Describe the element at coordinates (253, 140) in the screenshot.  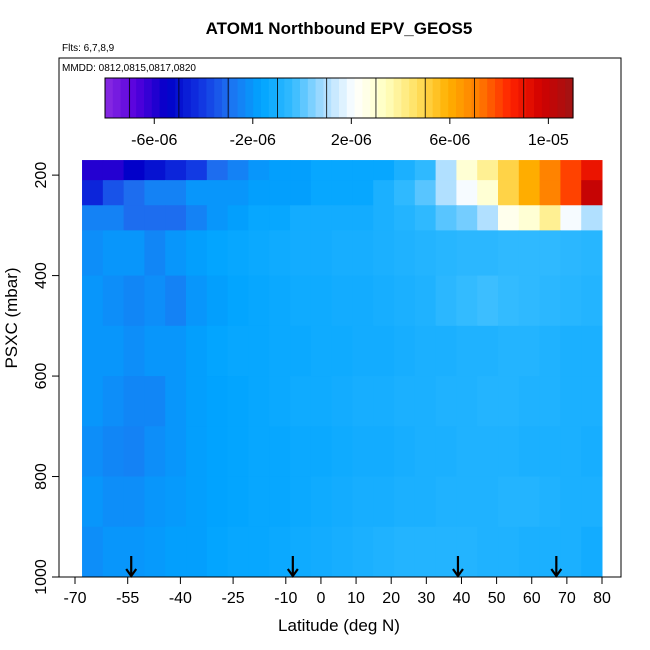
I see `colorbar-tick-label: -2e-06` at that location.